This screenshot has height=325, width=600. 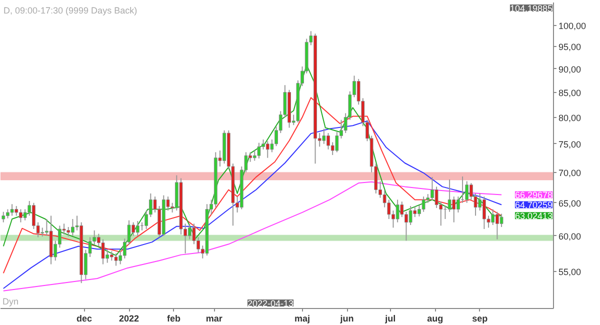 I want to click on annotation: 66,29678, so click(x=533, y=195).